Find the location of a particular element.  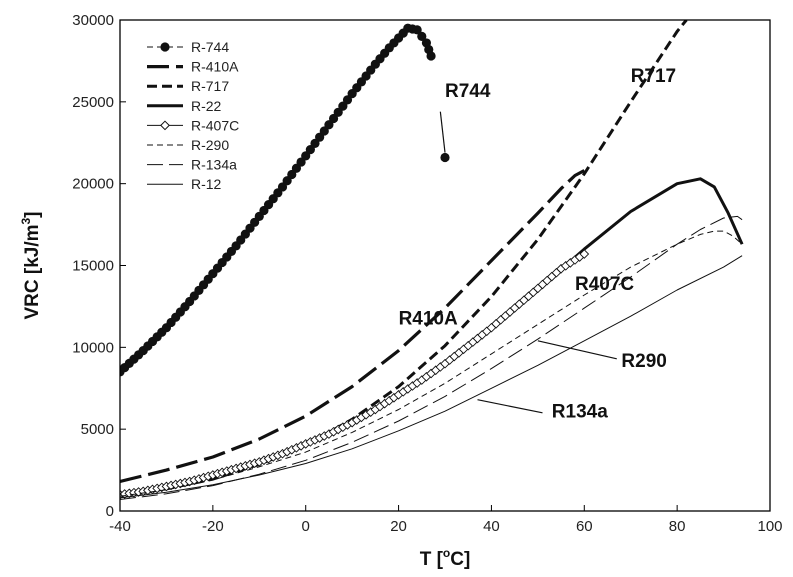

legend-item-r-717: R-717 is located at coordinates (188, 86).